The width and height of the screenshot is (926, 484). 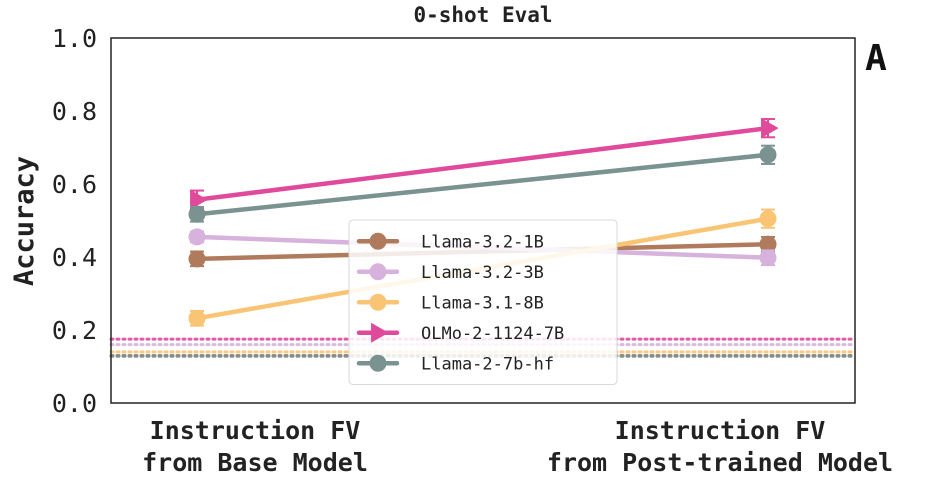 What do you see at coordinates (720, 462) in the screenshot?
I see `x-category-label: from Post-trained Model` at bounding box center [720, 462].